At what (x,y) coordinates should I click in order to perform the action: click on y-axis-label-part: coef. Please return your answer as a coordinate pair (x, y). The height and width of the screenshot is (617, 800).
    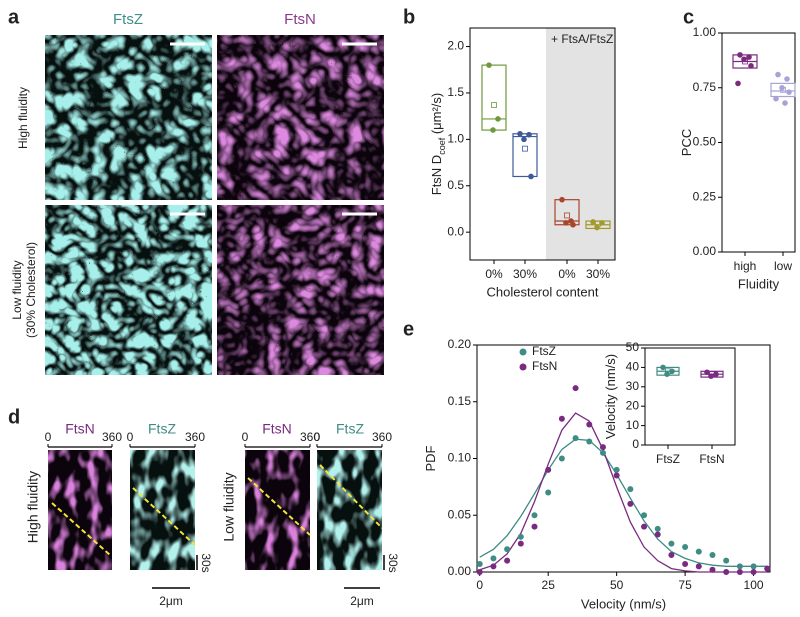
    Looking at the image, I should click on (442, 146).